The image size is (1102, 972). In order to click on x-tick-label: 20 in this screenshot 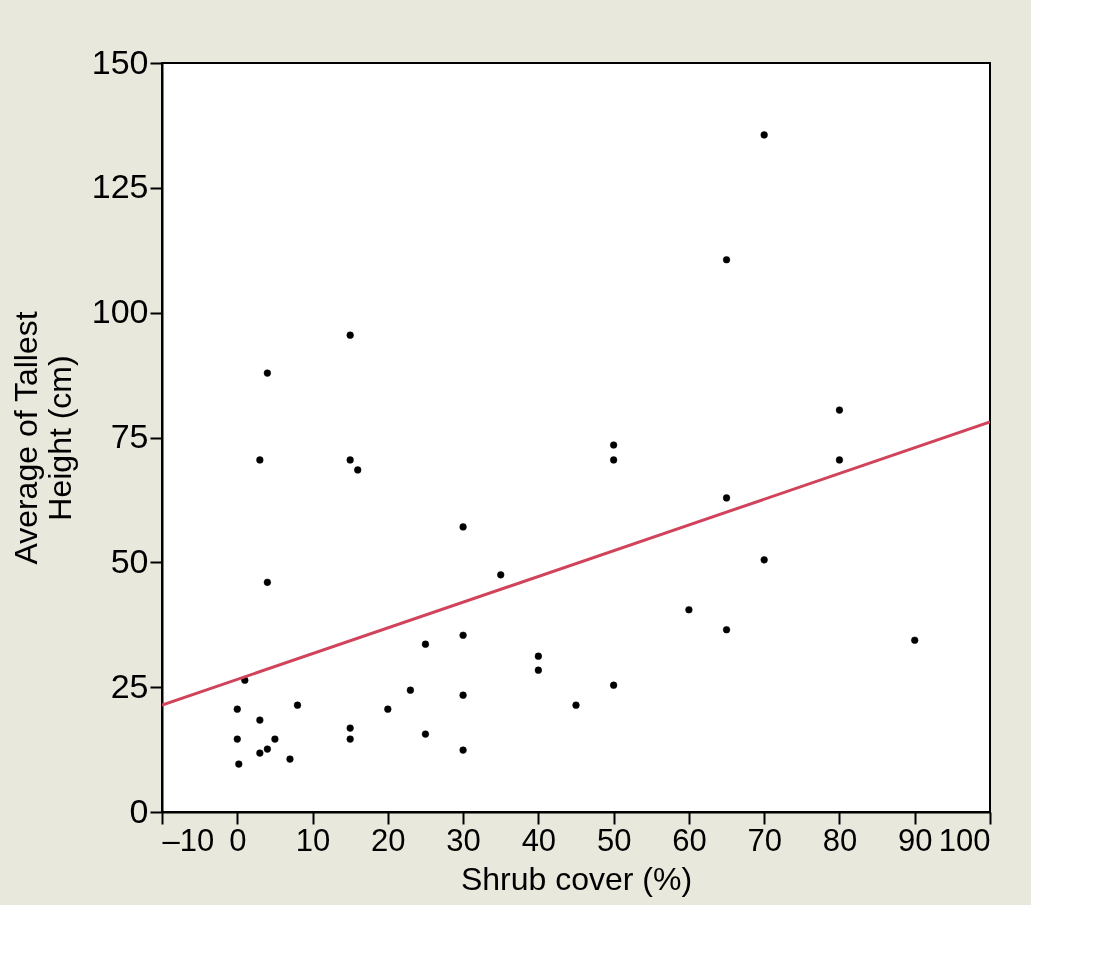, I will do `click(388, 840)`.